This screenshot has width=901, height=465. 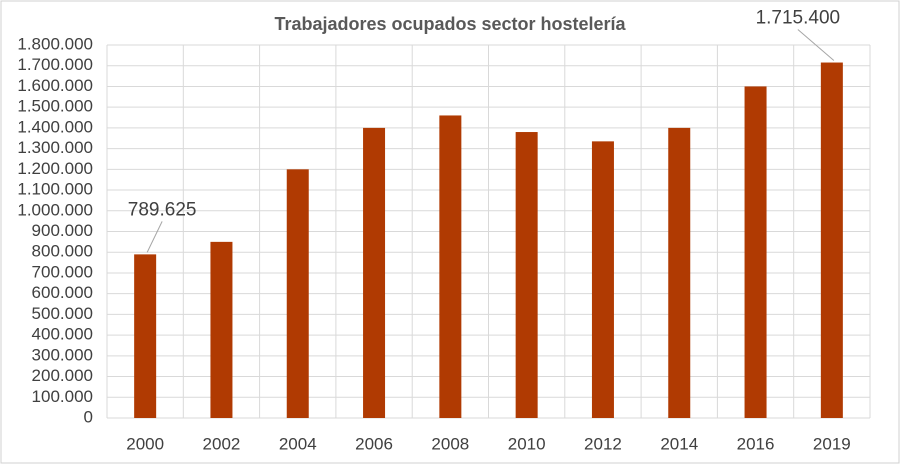 I want to click on y-tick-label: 400.000, so click(x=62, y=334).